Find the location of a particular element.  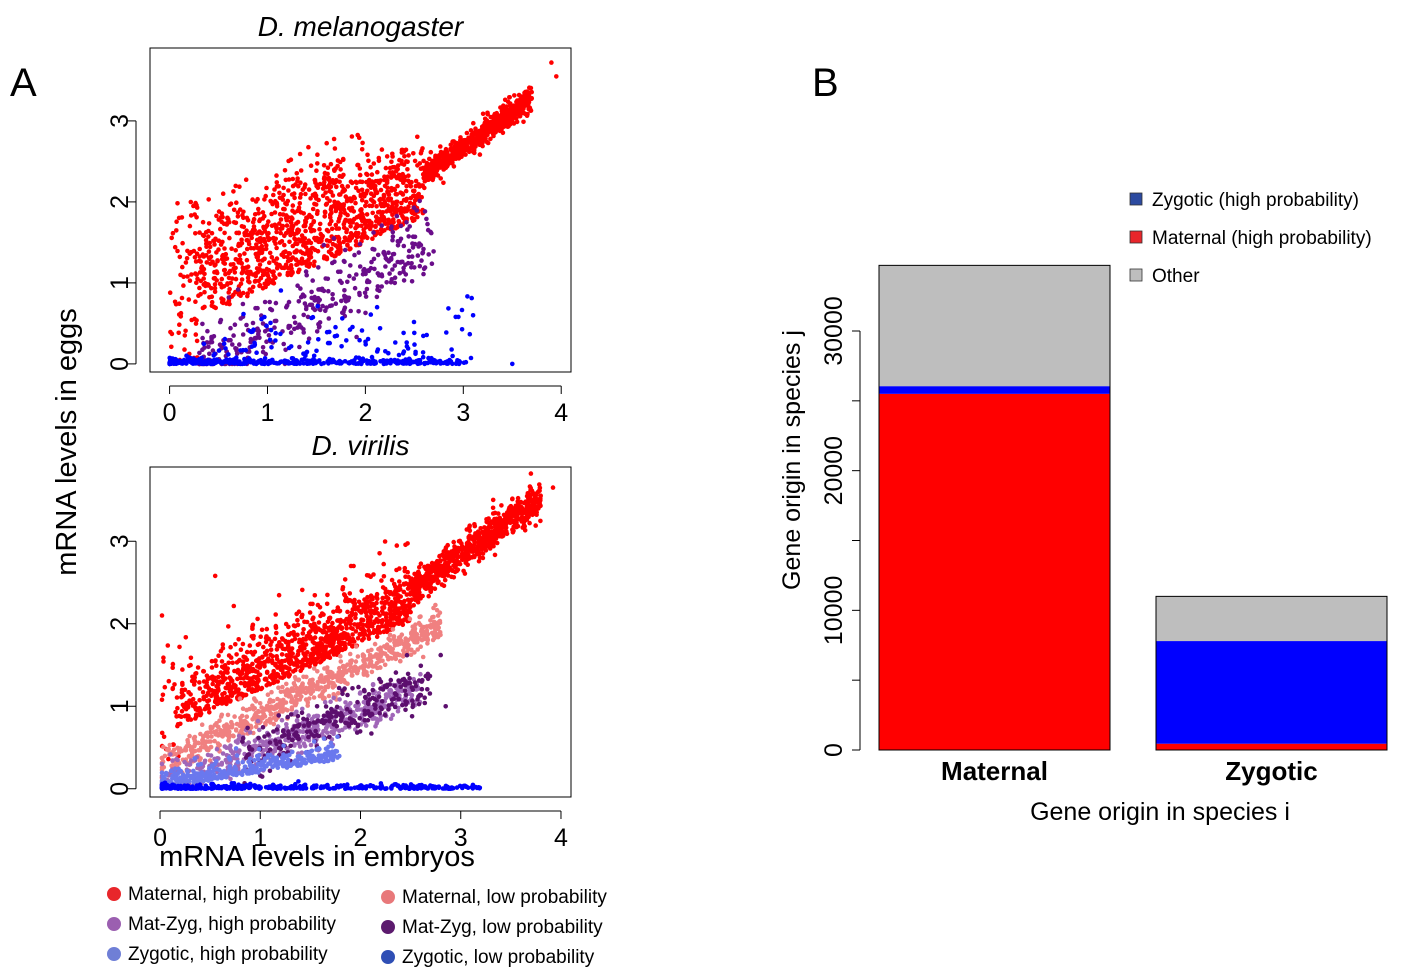

series-maternal-high-probability is located at coordinates (363, 213).